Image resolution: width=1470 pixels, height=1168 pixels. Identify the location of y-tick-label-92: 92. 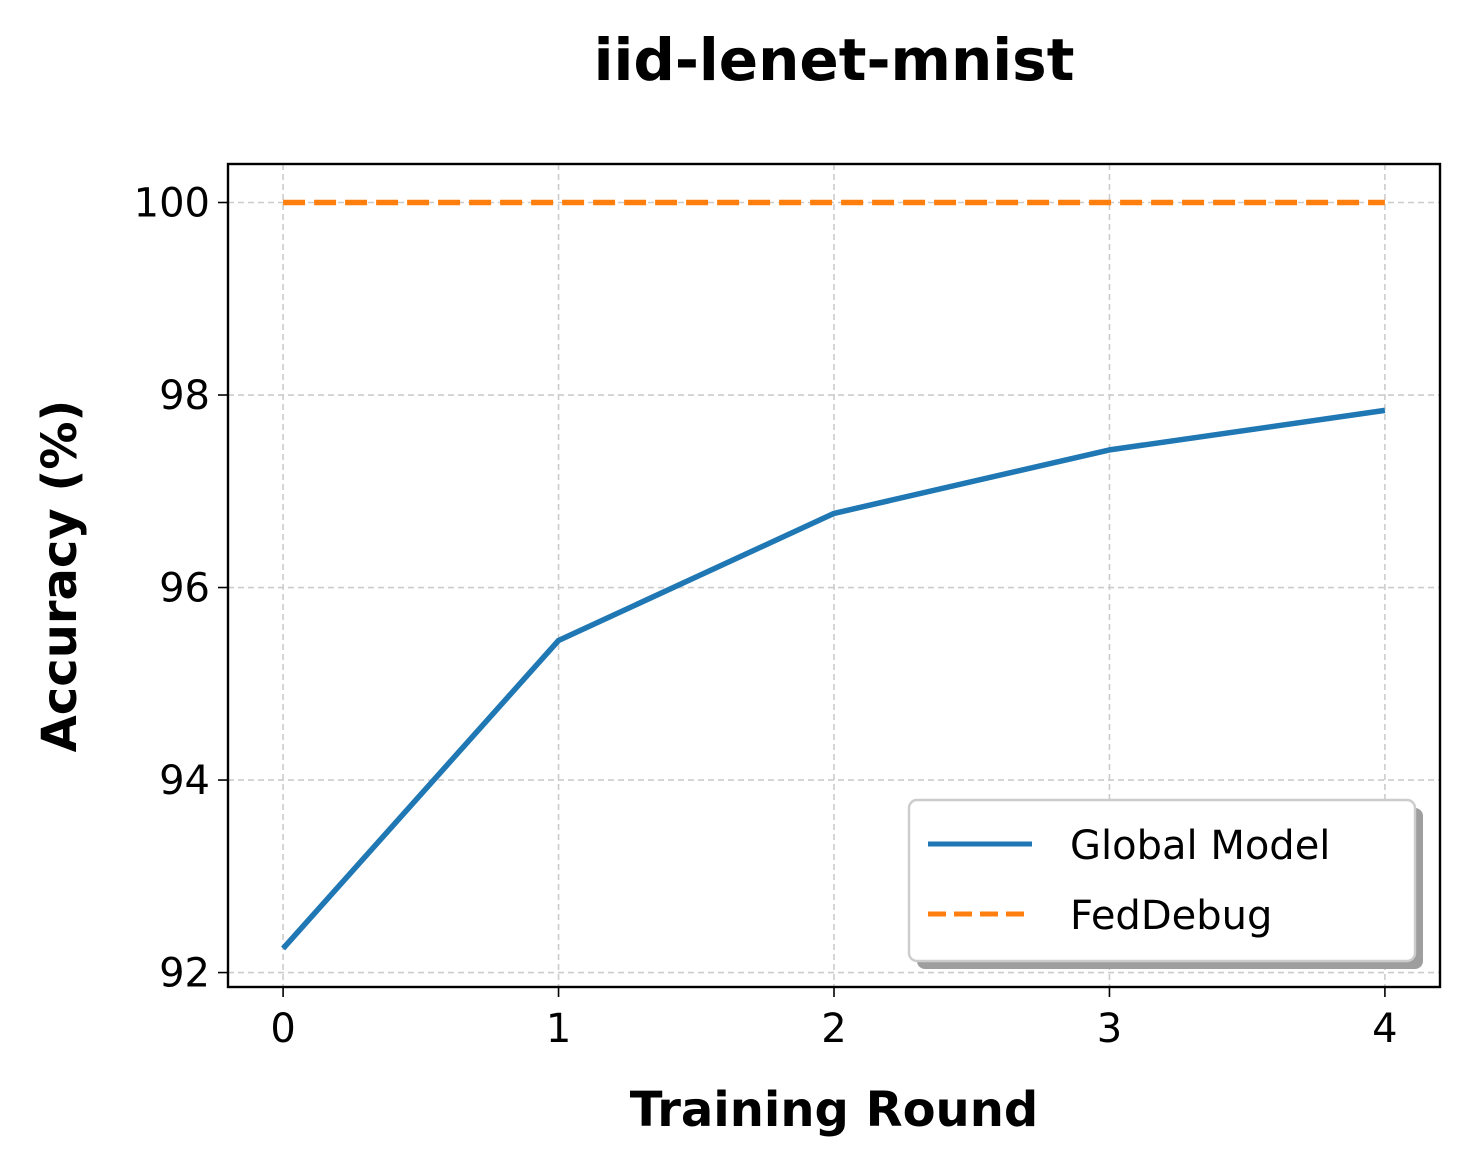
(184, 974).